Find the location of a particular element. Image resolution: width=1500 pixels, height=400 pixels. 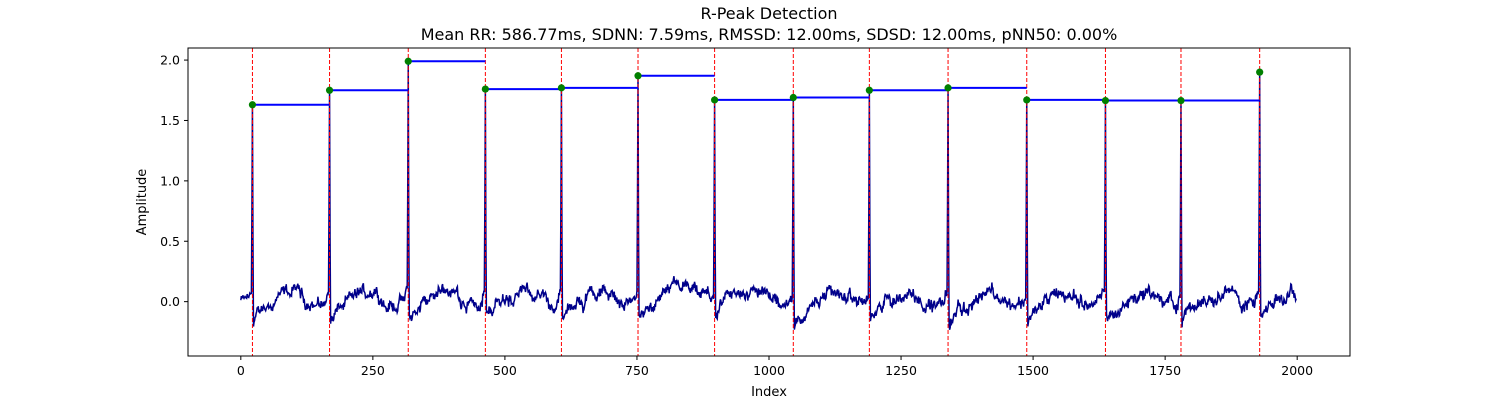

x-tick-label-7: 1750 is located at coordinates (1165, 370).